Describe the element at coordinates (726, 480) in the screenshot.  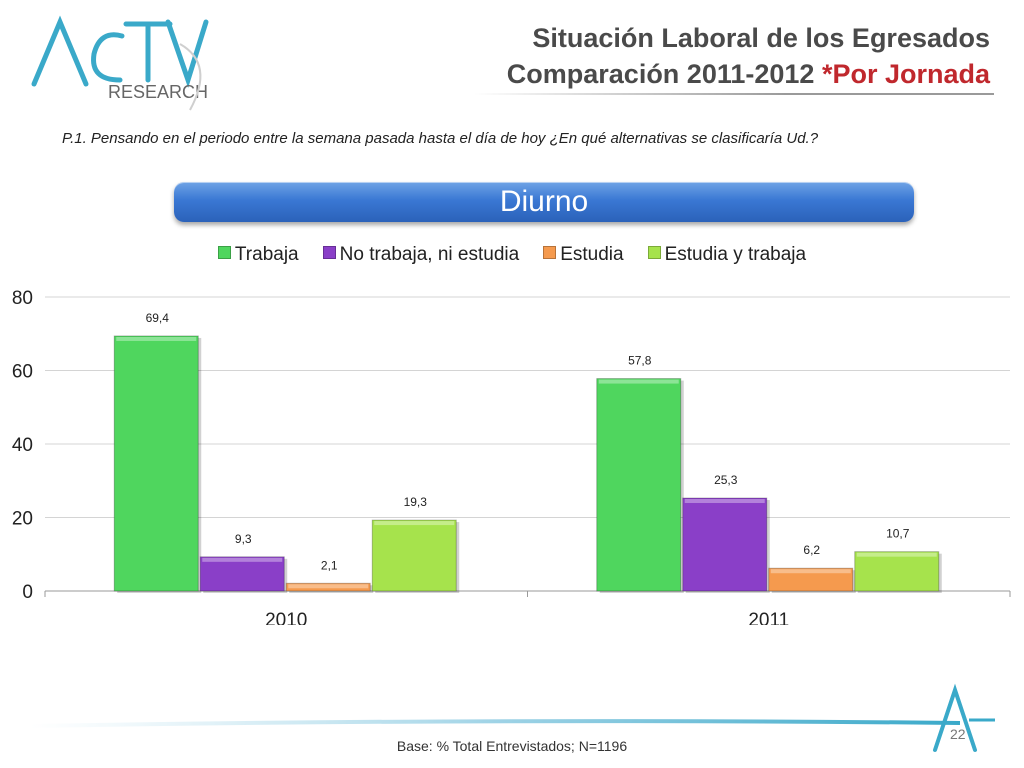
I see `data-label: 25,3` at that location.